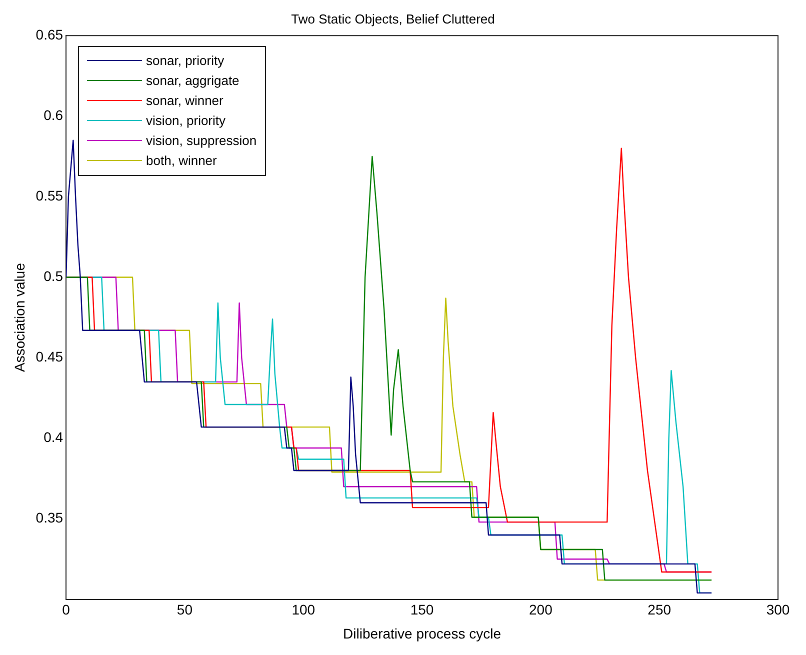 The width and height of the screenshot is (806, 655). What do you see at coordinates (193, 80) in the screenshot?
I see `legend-label: sonar, aggrigate` at bounding box center [193, 80].